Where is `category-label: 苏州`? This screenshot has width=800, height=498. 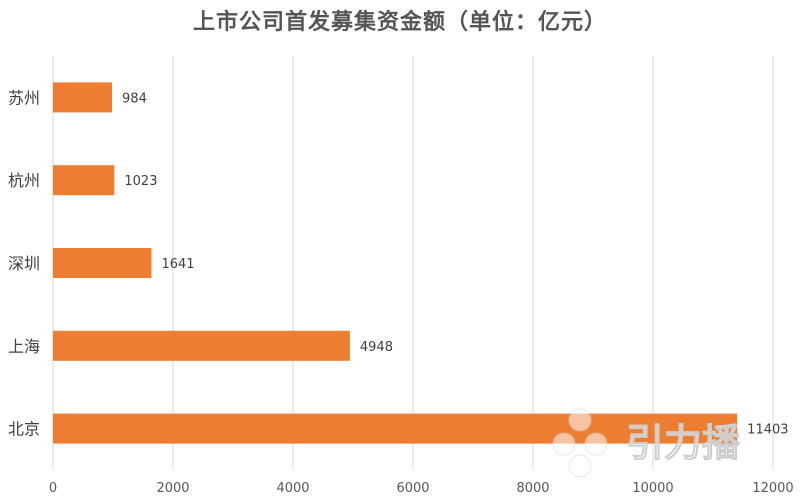
category-label: 苏州 is located at coordinates (24, 97).